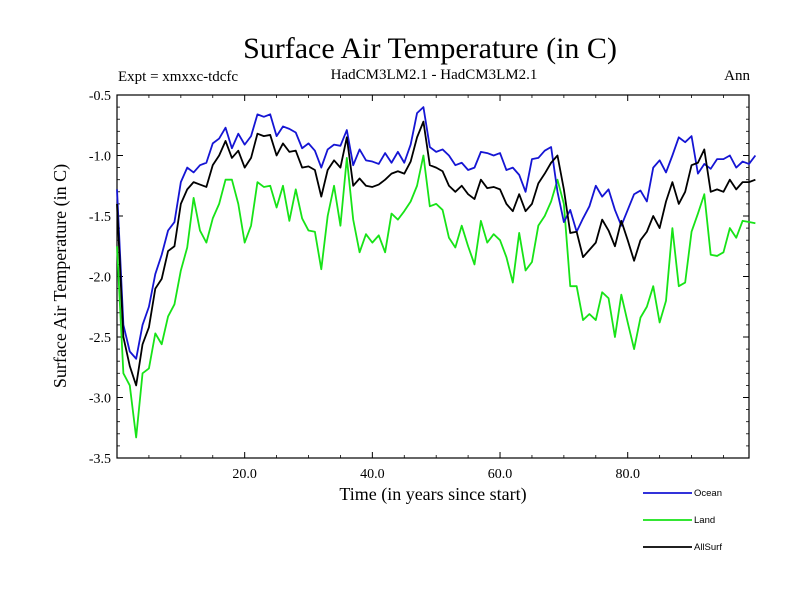 The image size is (800, 600). I want to click on x-axis-label: Time (in years since start), so click(432, 494).